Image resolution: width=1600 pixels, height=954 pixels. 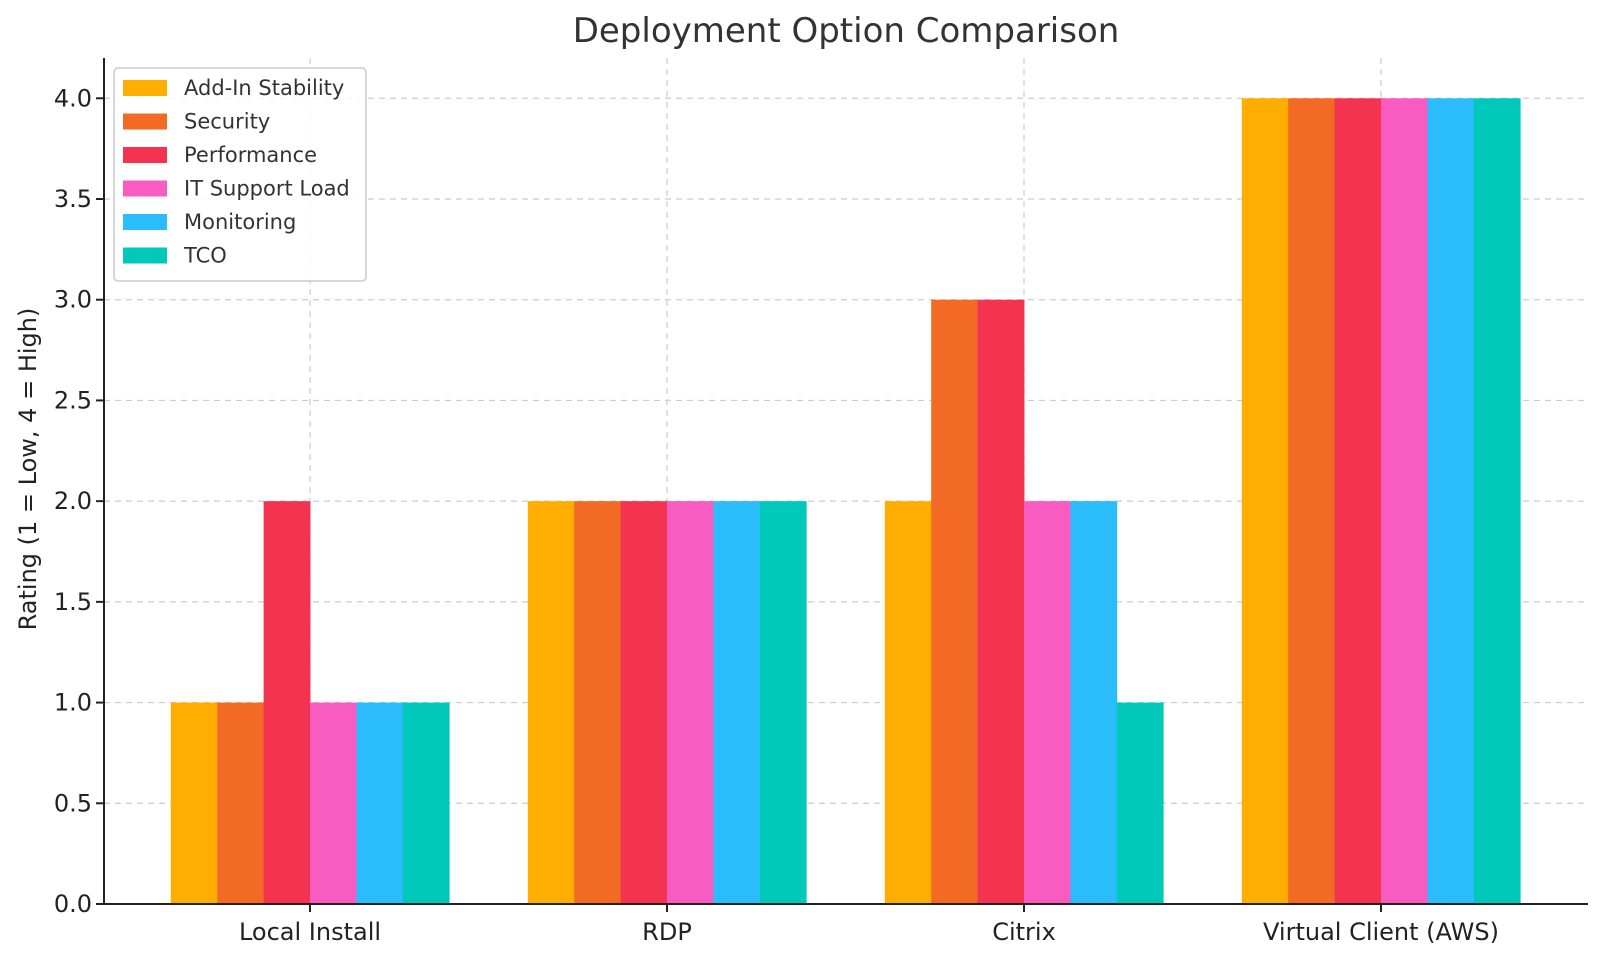 What do you see at coordinates (73, 400) in the screenshot?
I see `y-tick-label: 2.5` at bounding box center [73, 400].